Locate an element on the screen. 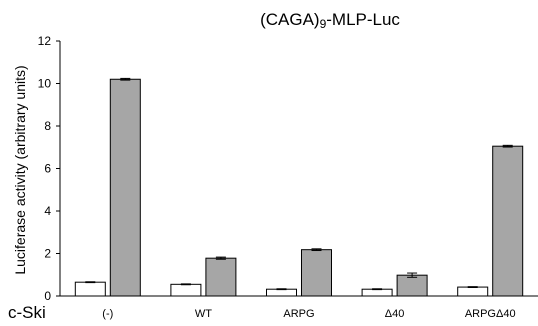 The width and height of the screenshot is (538, 326). y-tick-label: 0 is located at coordinates (47, 296).